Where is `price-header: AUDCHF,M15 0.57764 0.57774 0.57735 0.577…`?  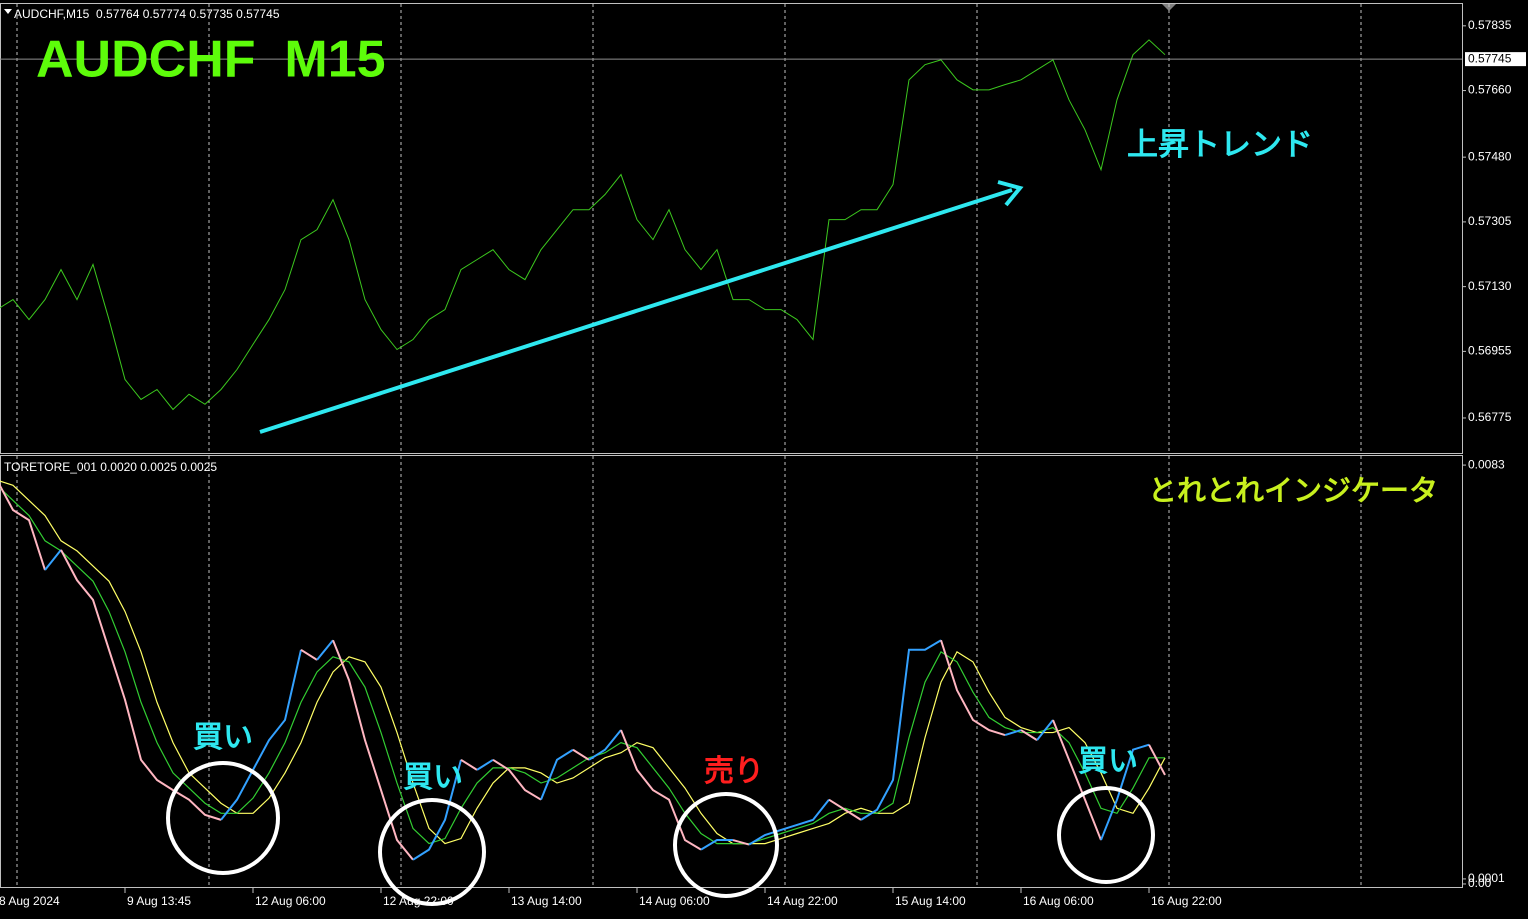
price-header: AUDCHF,M15 0.57764 0.57774 0.57735 0.577… is located at coordinates (147, 14).